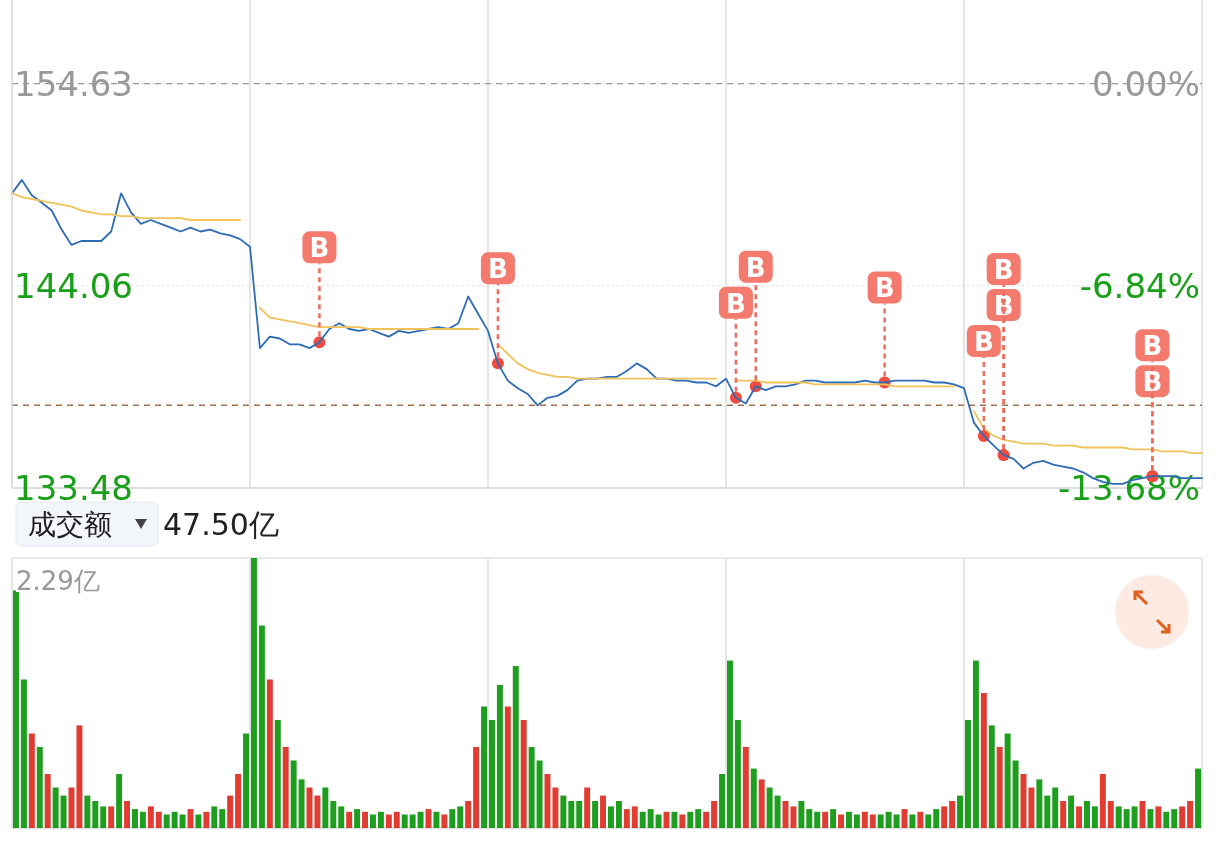  I want to click on chart-title: 成交额, so click(70, 524).